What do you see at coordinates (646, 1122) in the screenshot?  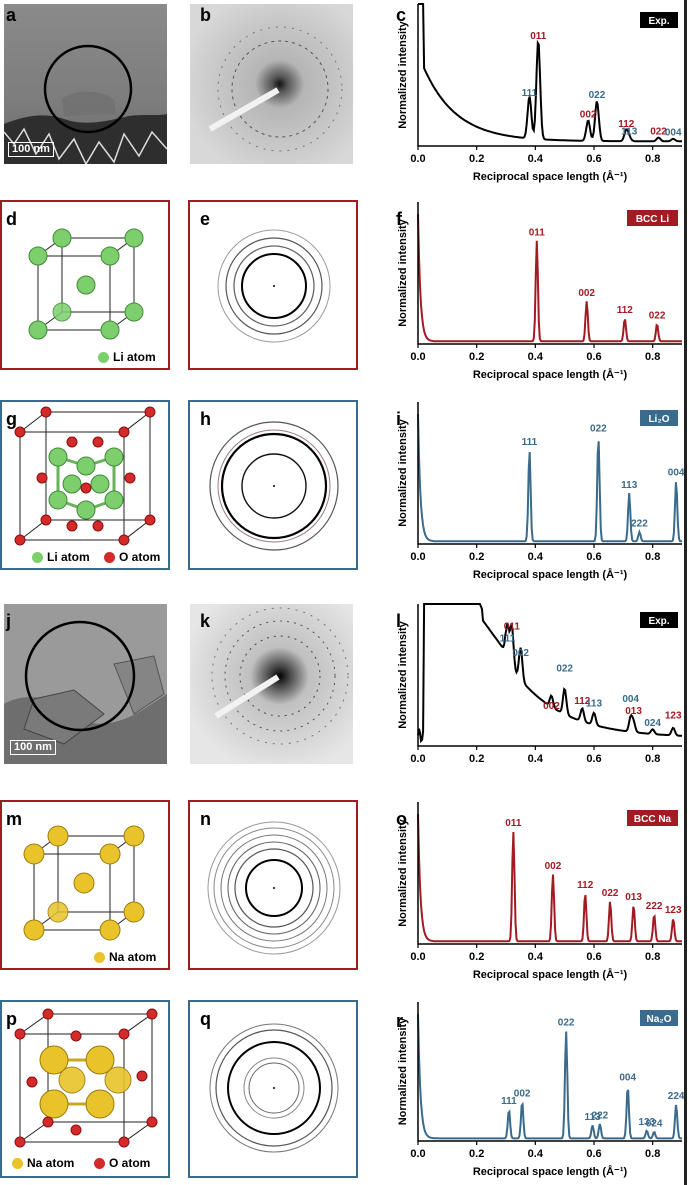 I see `peak-label: 133` at bounding box center [646, 1122].